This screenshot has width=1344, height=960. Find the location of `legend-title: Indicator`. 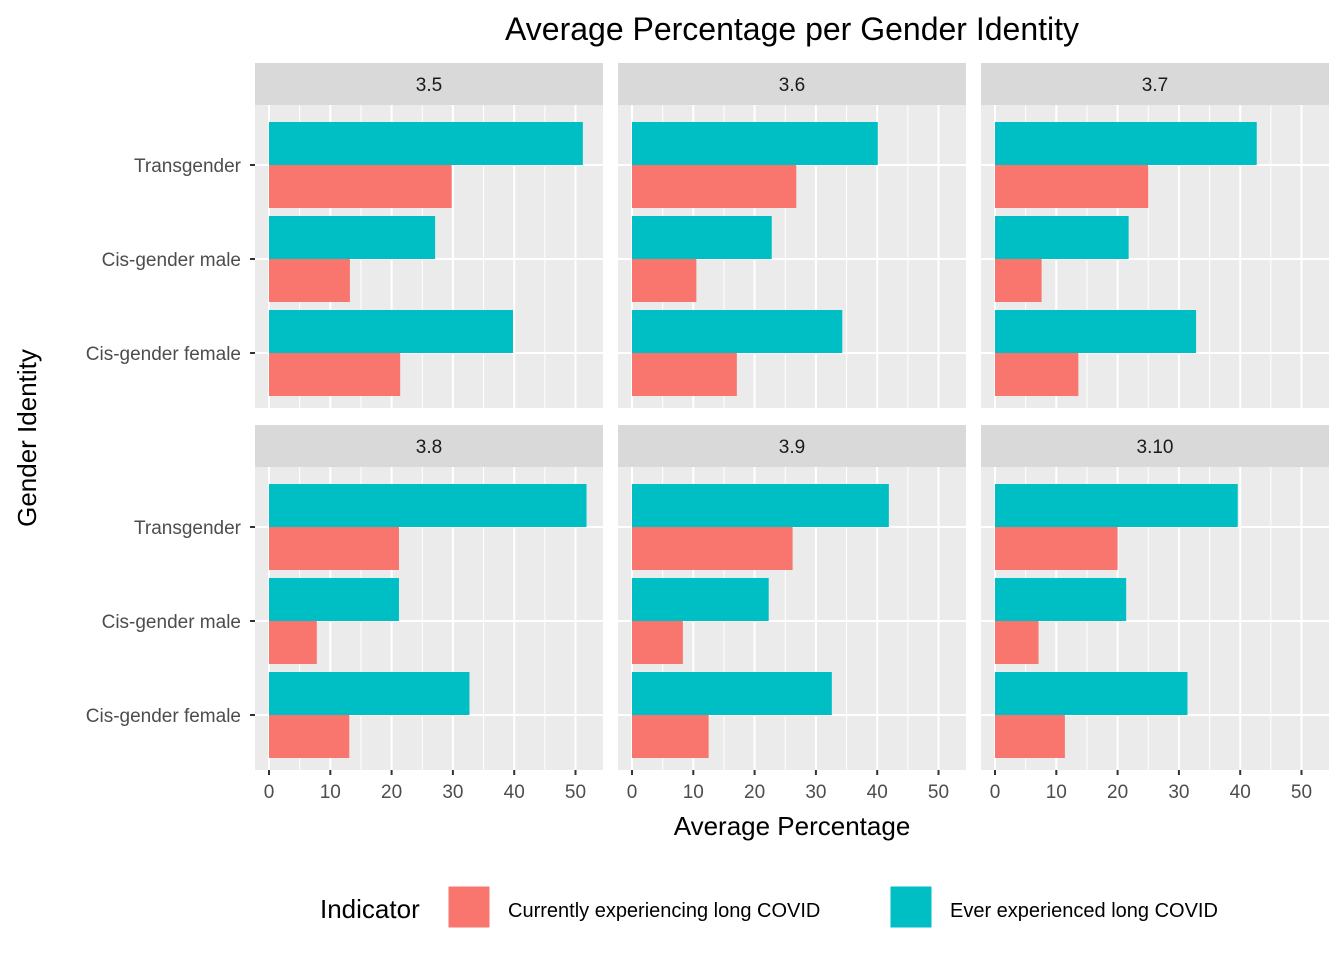

legend-title: Indicator is located at coordinates (370, 909).